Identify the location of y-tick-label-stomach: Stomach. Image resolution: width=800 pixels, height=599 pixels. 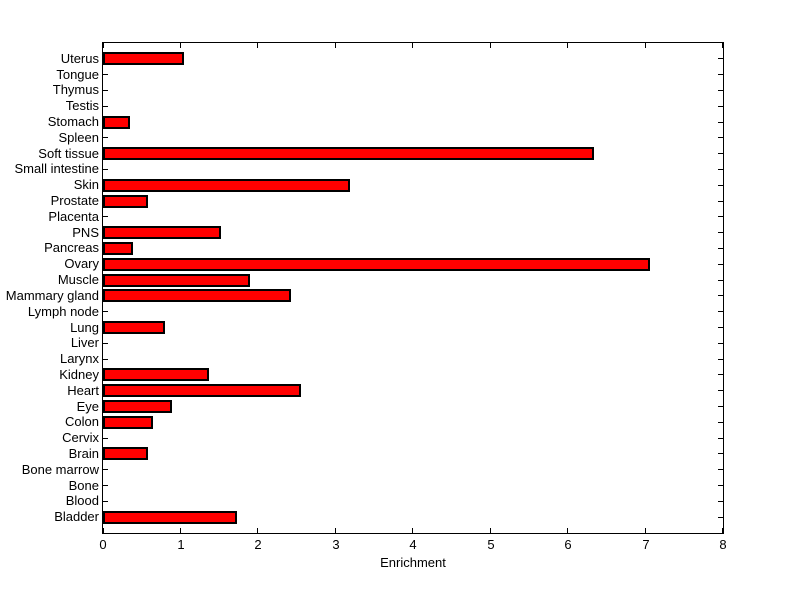
(73, 121).